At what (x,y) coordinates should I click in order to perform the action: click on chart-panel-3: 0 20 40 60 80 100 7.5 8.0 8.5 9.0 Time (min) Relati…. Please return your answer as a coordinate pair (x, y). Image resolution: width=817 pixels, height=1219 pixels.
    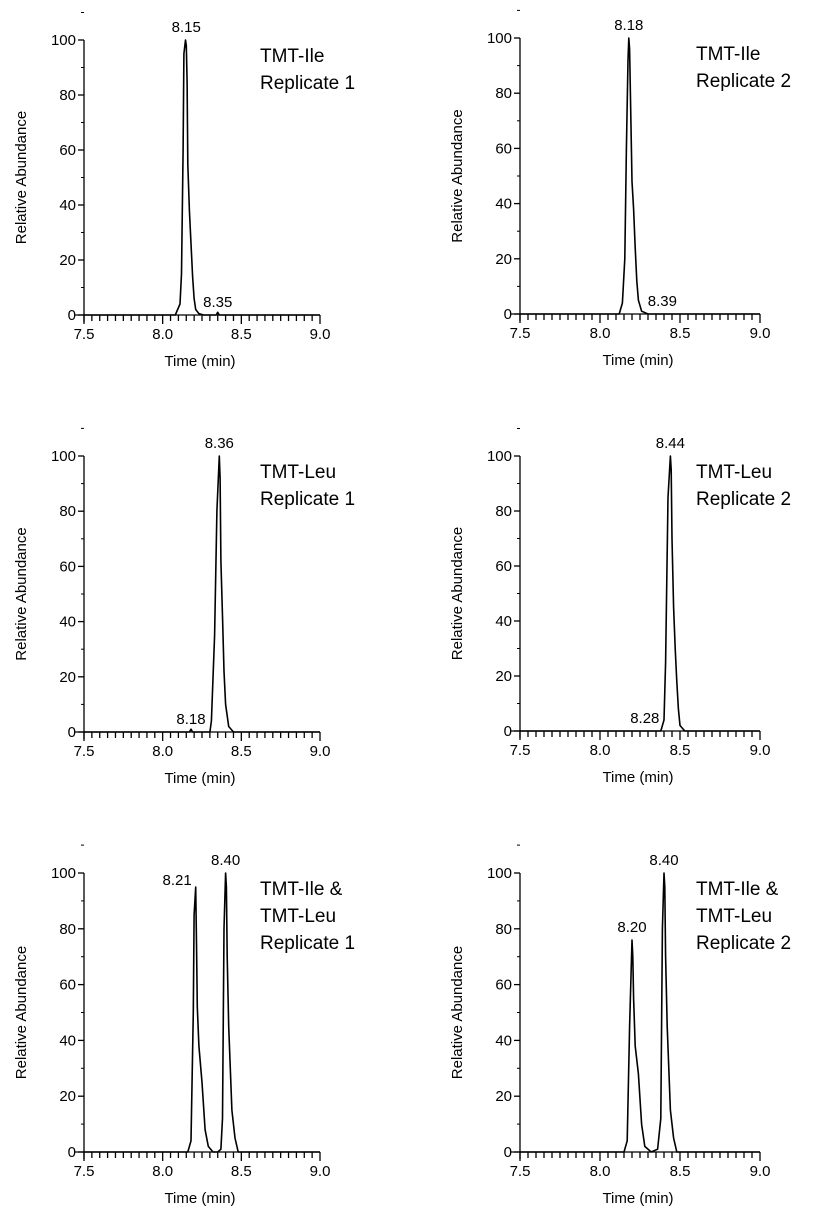
    Looking at the image, I should click on (184, 607).